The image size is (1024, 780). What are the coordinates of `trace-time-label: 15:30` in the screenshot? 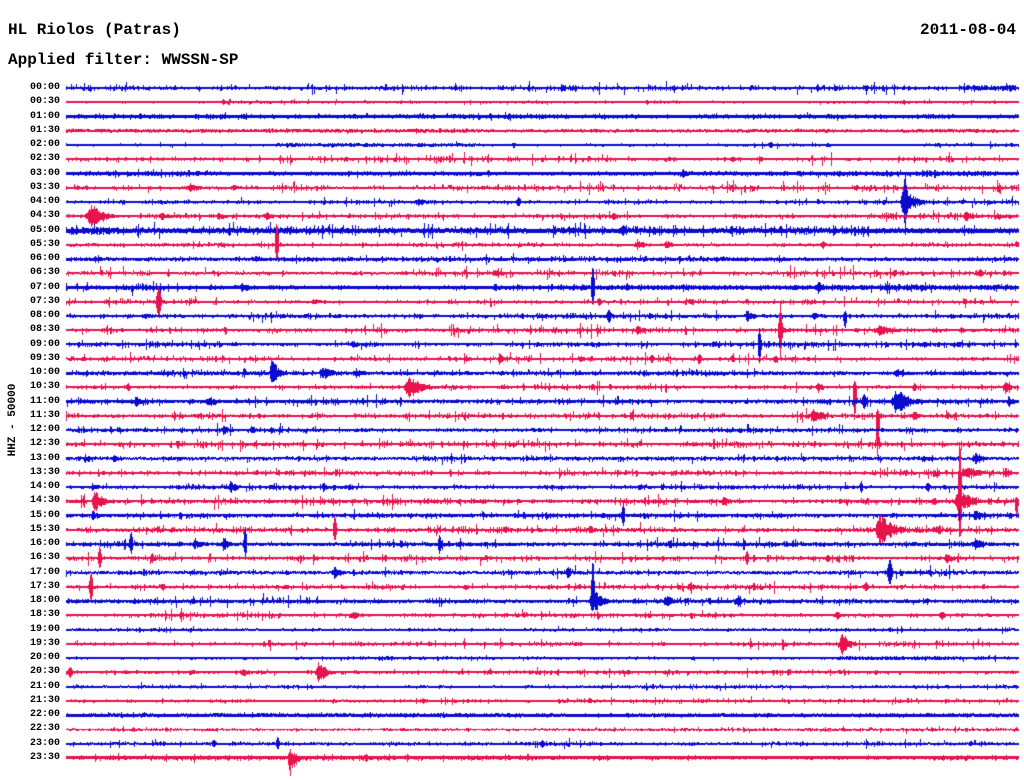 It's located at (44, 529).